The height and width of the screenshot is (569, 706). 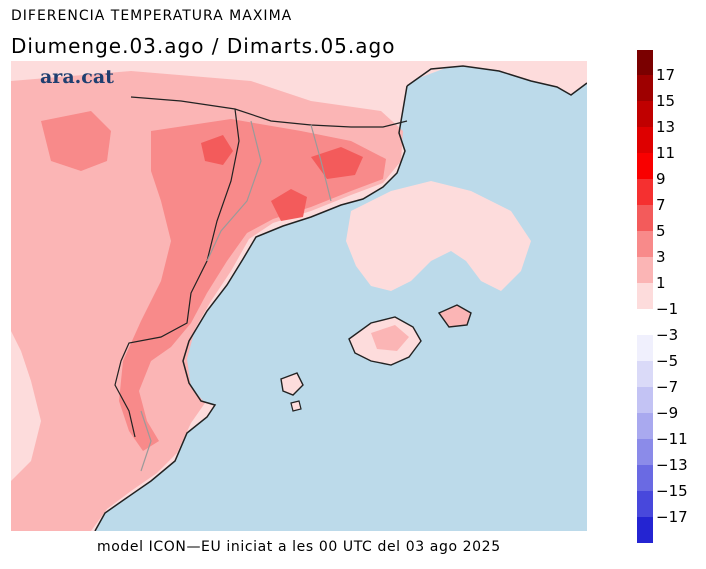 What do you see at coordinates (672, 491) in the screenshot?
I see `legend-label: −15` at bounding box center [672, 491].